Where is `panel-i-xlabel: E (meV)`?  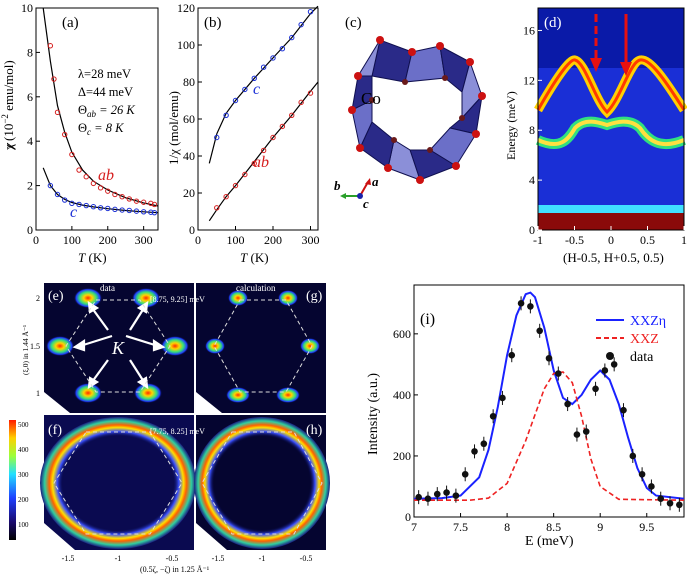 panel-i-xlabel: E (meV) is located at coordinates (549, 541).